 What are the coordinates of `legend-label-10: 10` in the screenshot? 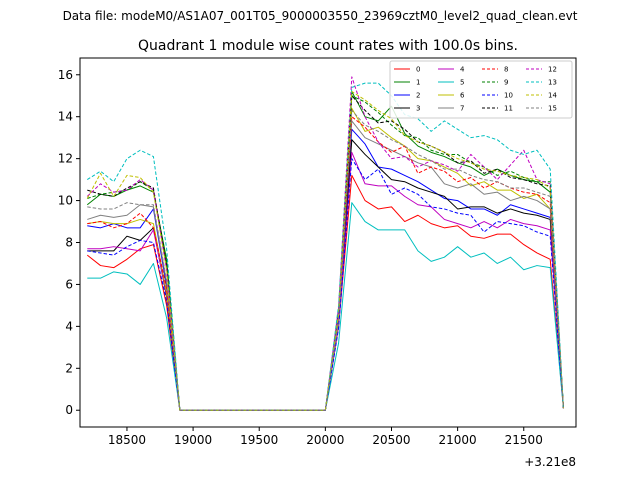 It's located at (508, 96).